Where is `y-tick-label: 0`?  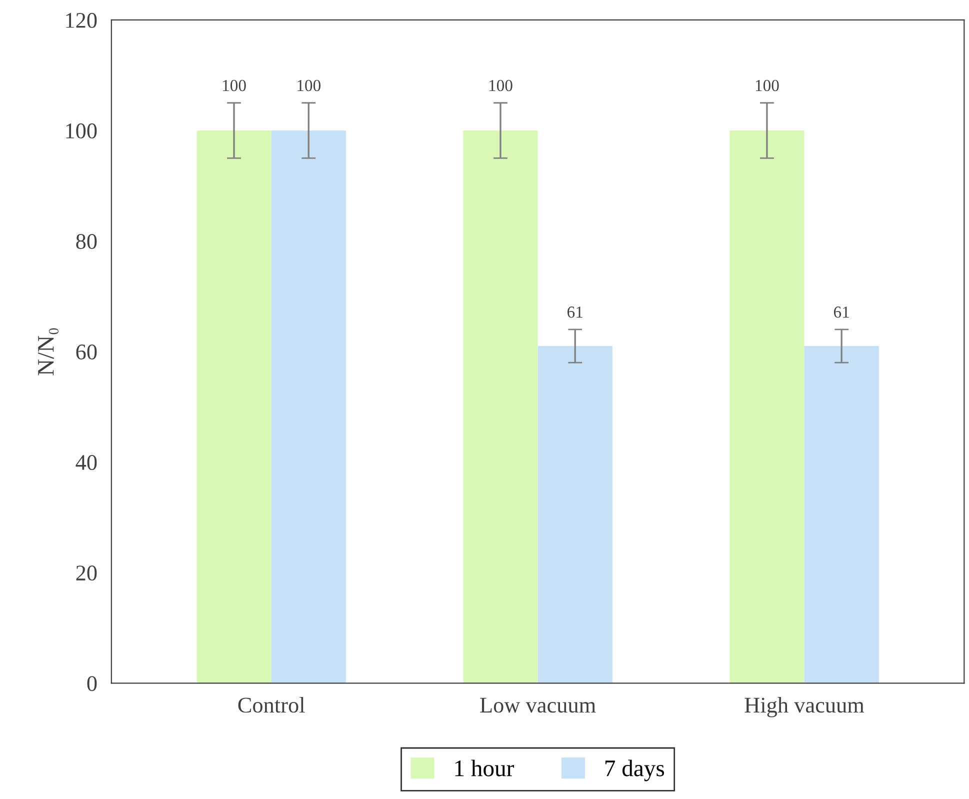
y-tick-label: 0 is located at coordinates (92, 684).